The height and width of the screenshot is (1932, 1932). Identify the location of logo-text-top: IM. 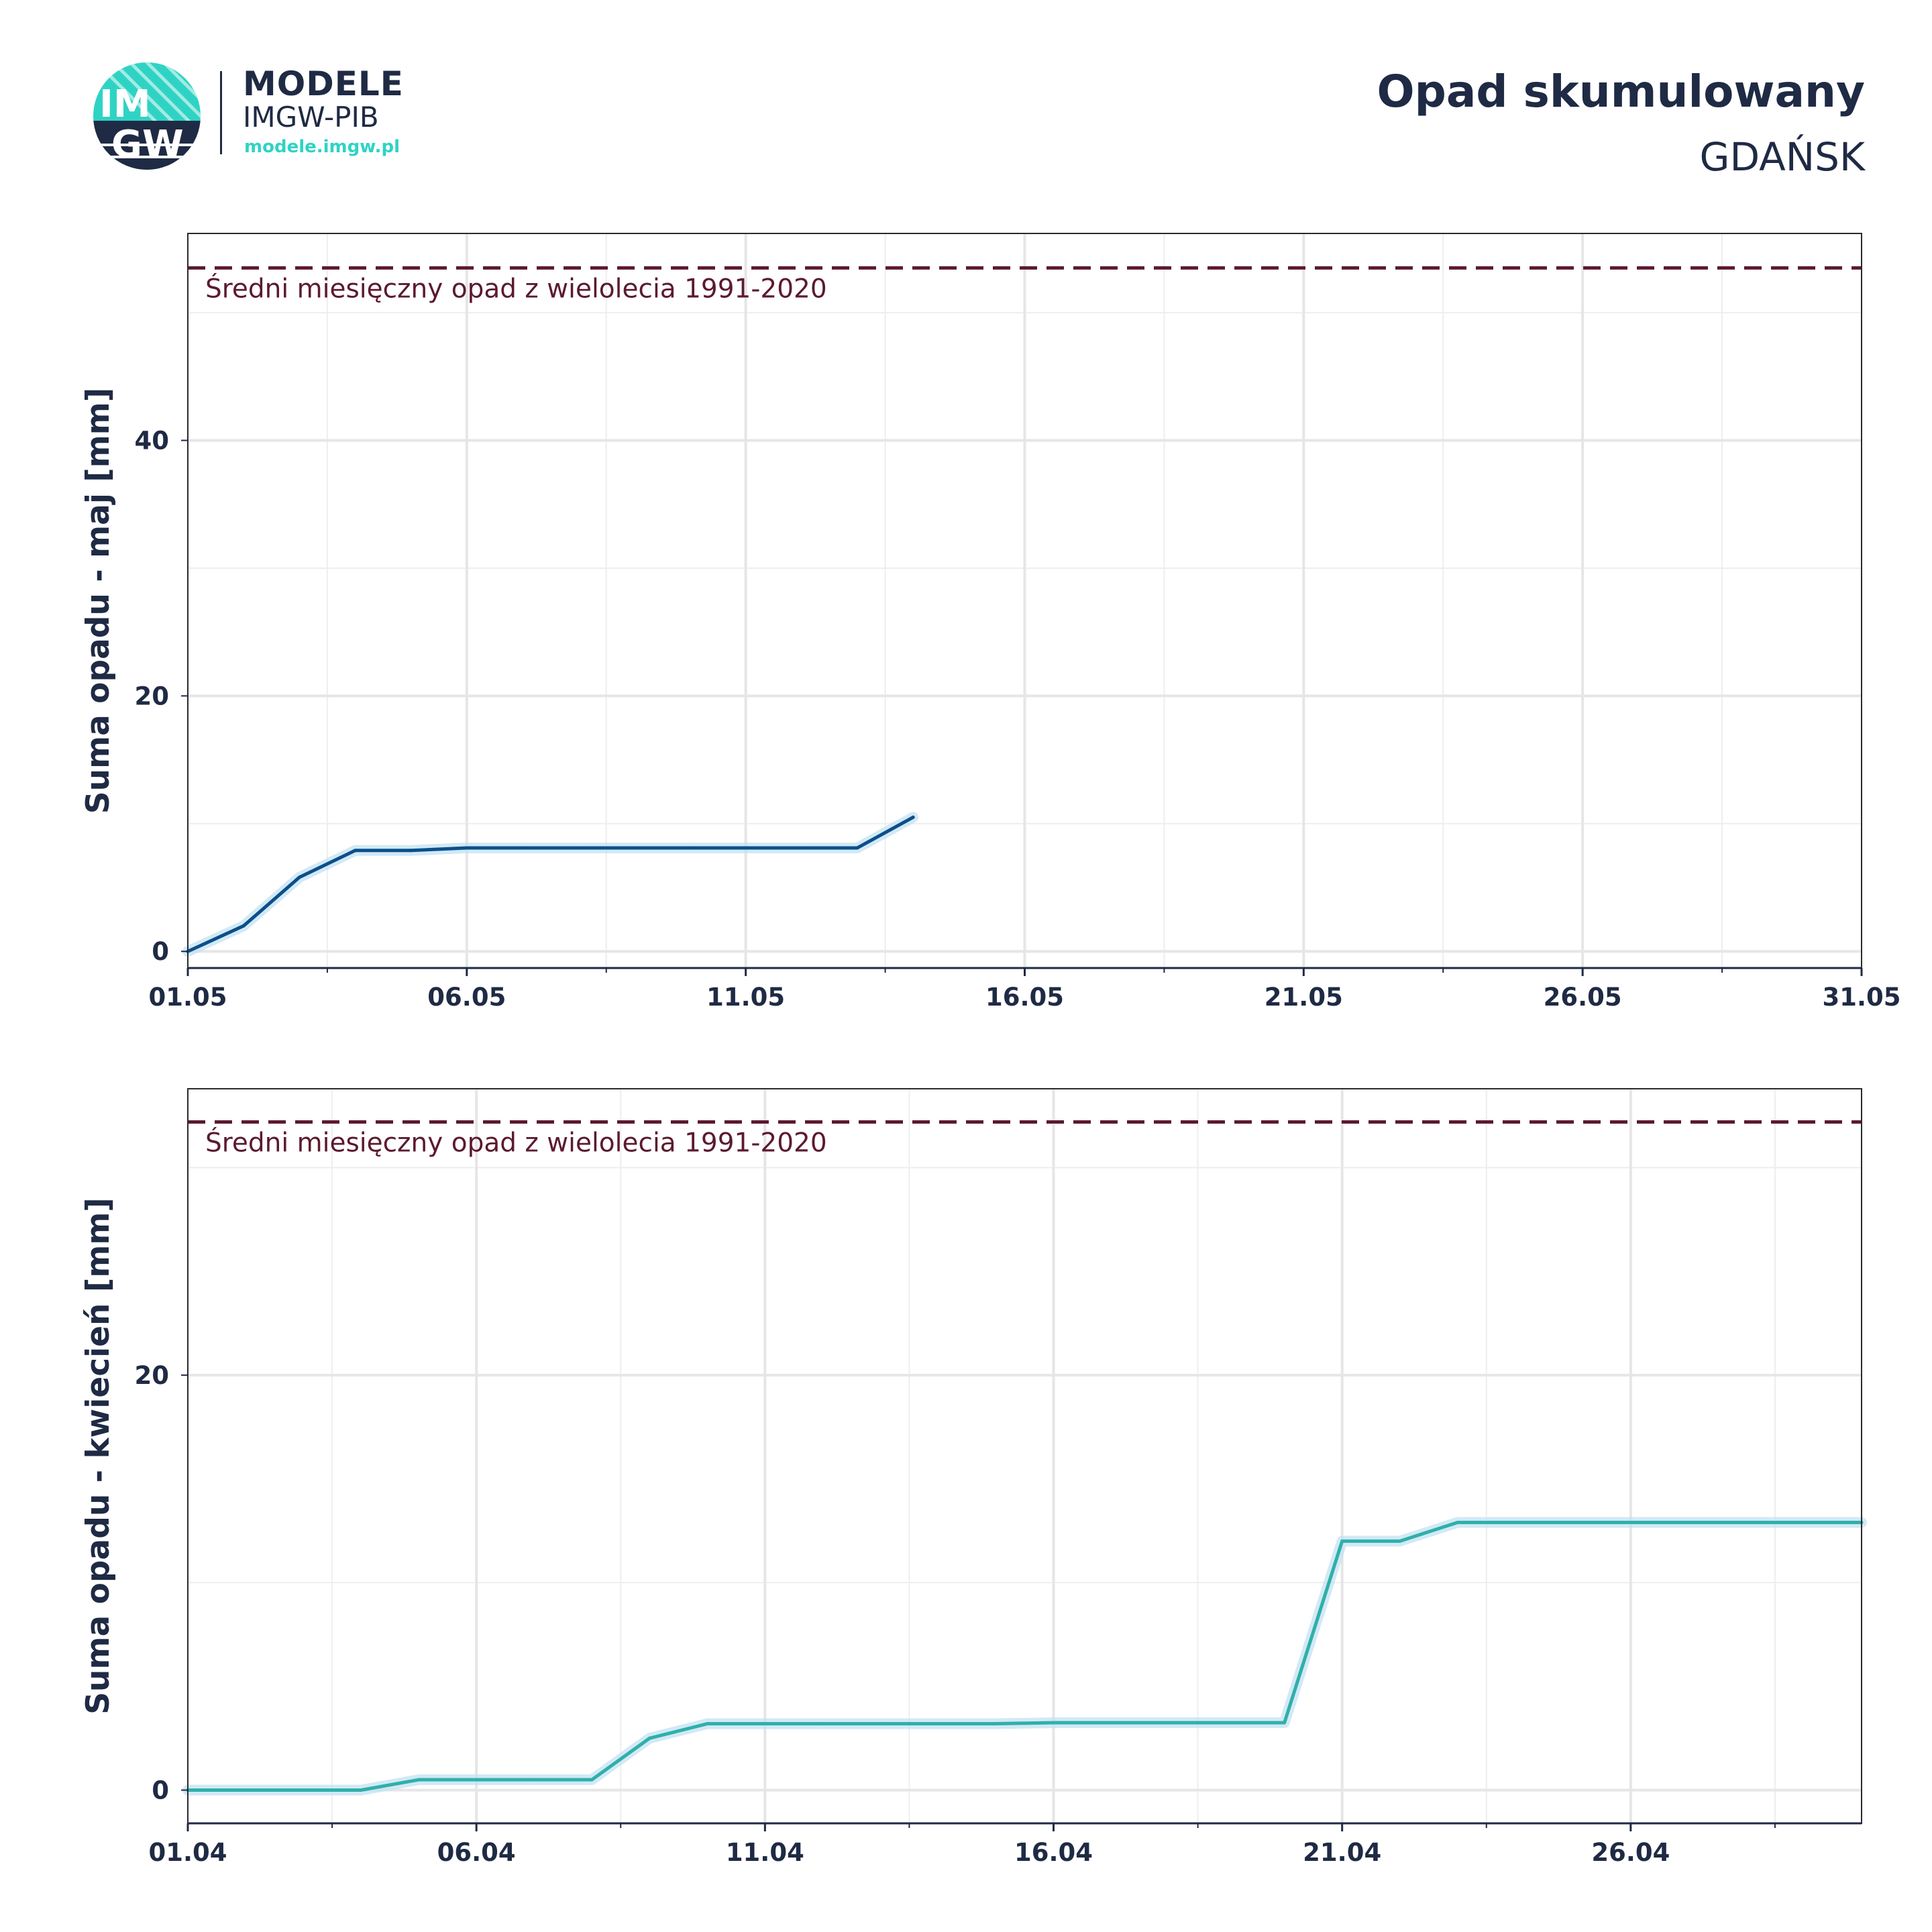
(125, 104).